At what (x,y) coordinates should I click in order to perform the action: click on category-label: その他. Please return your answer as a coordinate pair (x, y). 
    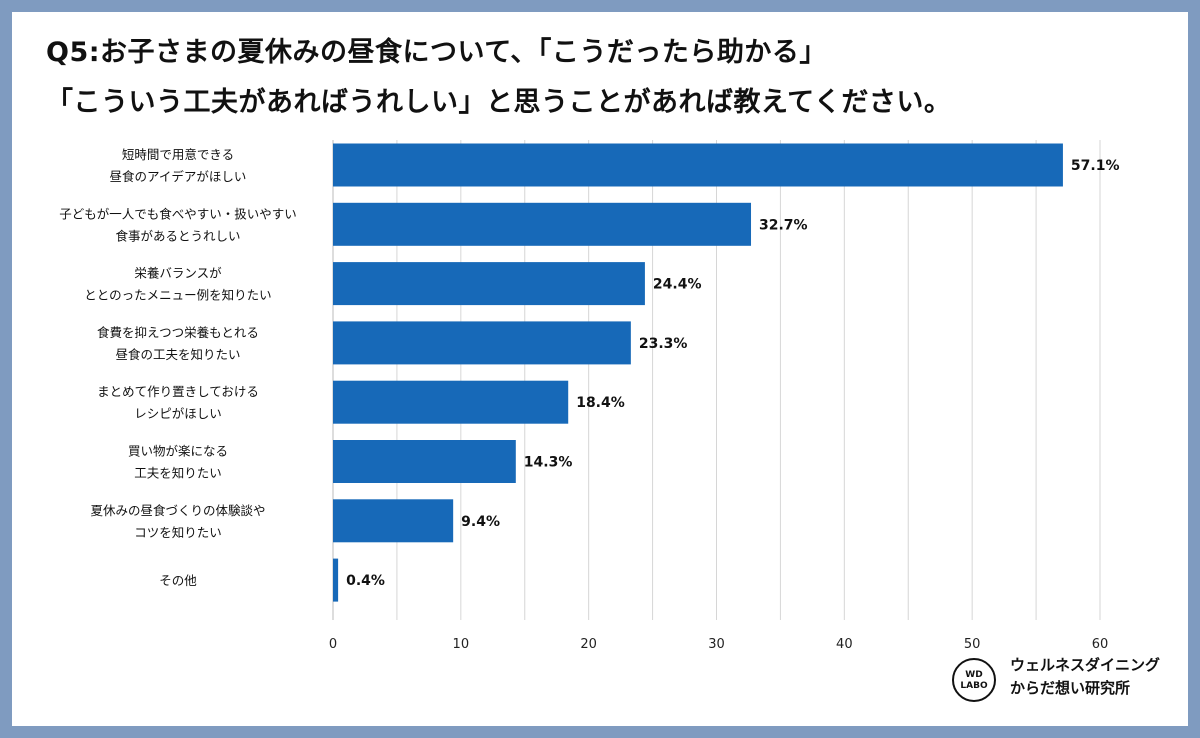
    Looking at the image, I should click on (178, 580).